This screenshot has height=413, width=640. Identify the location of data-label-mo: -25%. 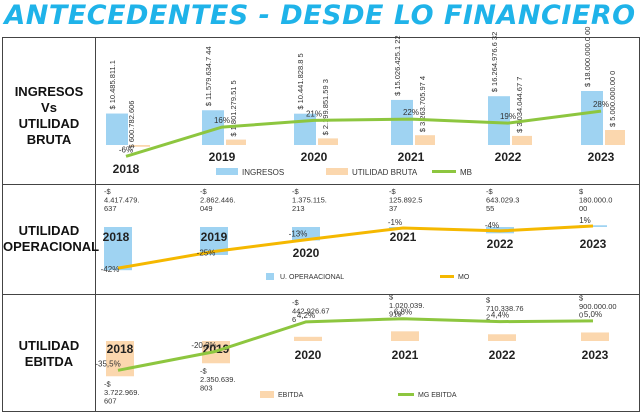
(206, 253).